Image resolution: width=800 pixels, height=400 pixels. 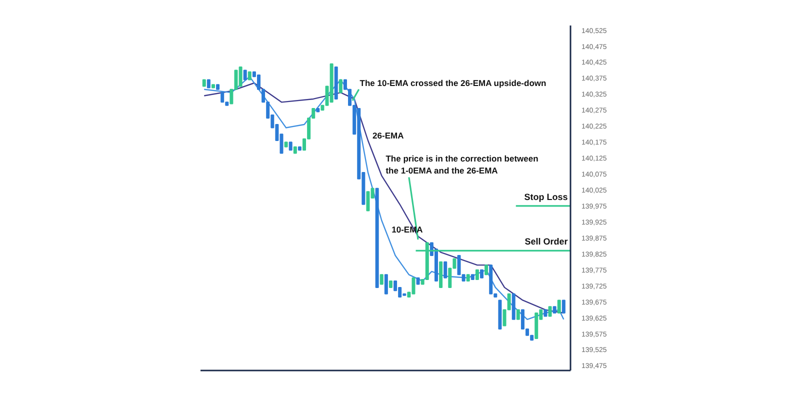 I want to click on ref-line-label: Sell Order, so click(x=546, y=241).